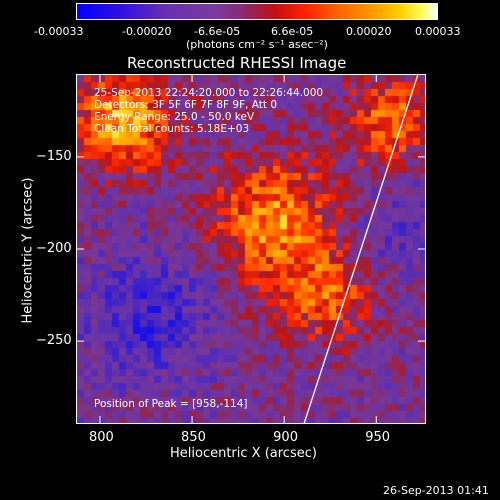 The height and width of the screenshot is (500, 500). What do you see at coordinates (54, 341) in the screenshot?
I see `y-tick-label: −250` at bounding box center [54, 341].